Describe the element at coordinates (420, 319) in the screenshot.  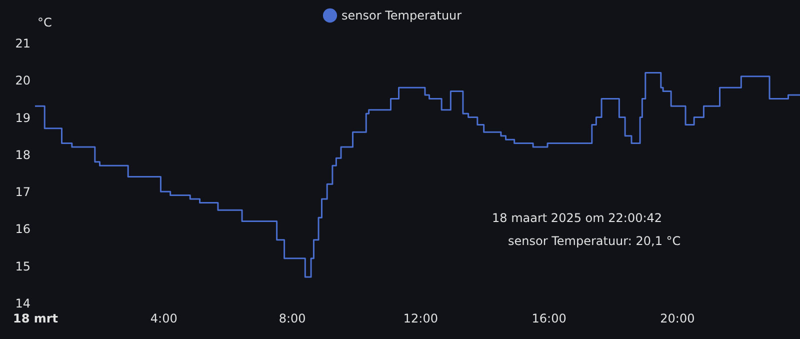
I see `x-tick-label: 12:00` at that location.